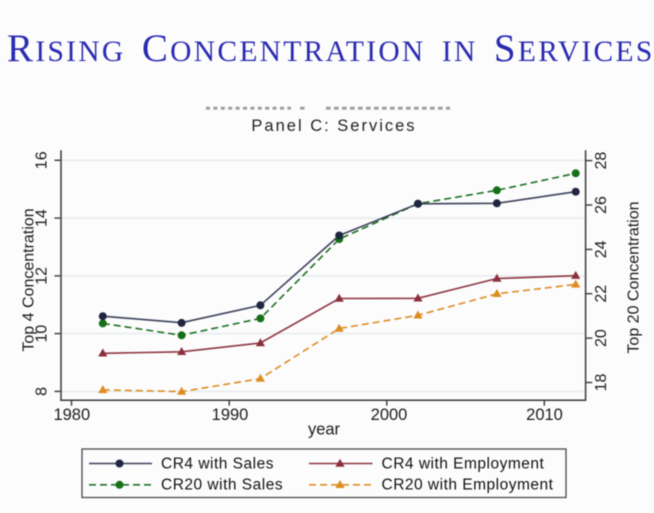 The image size is (654, 513). What do you see at coordinates (468, 485) in the screenshot?
I see `svg-text: CR20 with Employment` at bounding box center [468, 485].